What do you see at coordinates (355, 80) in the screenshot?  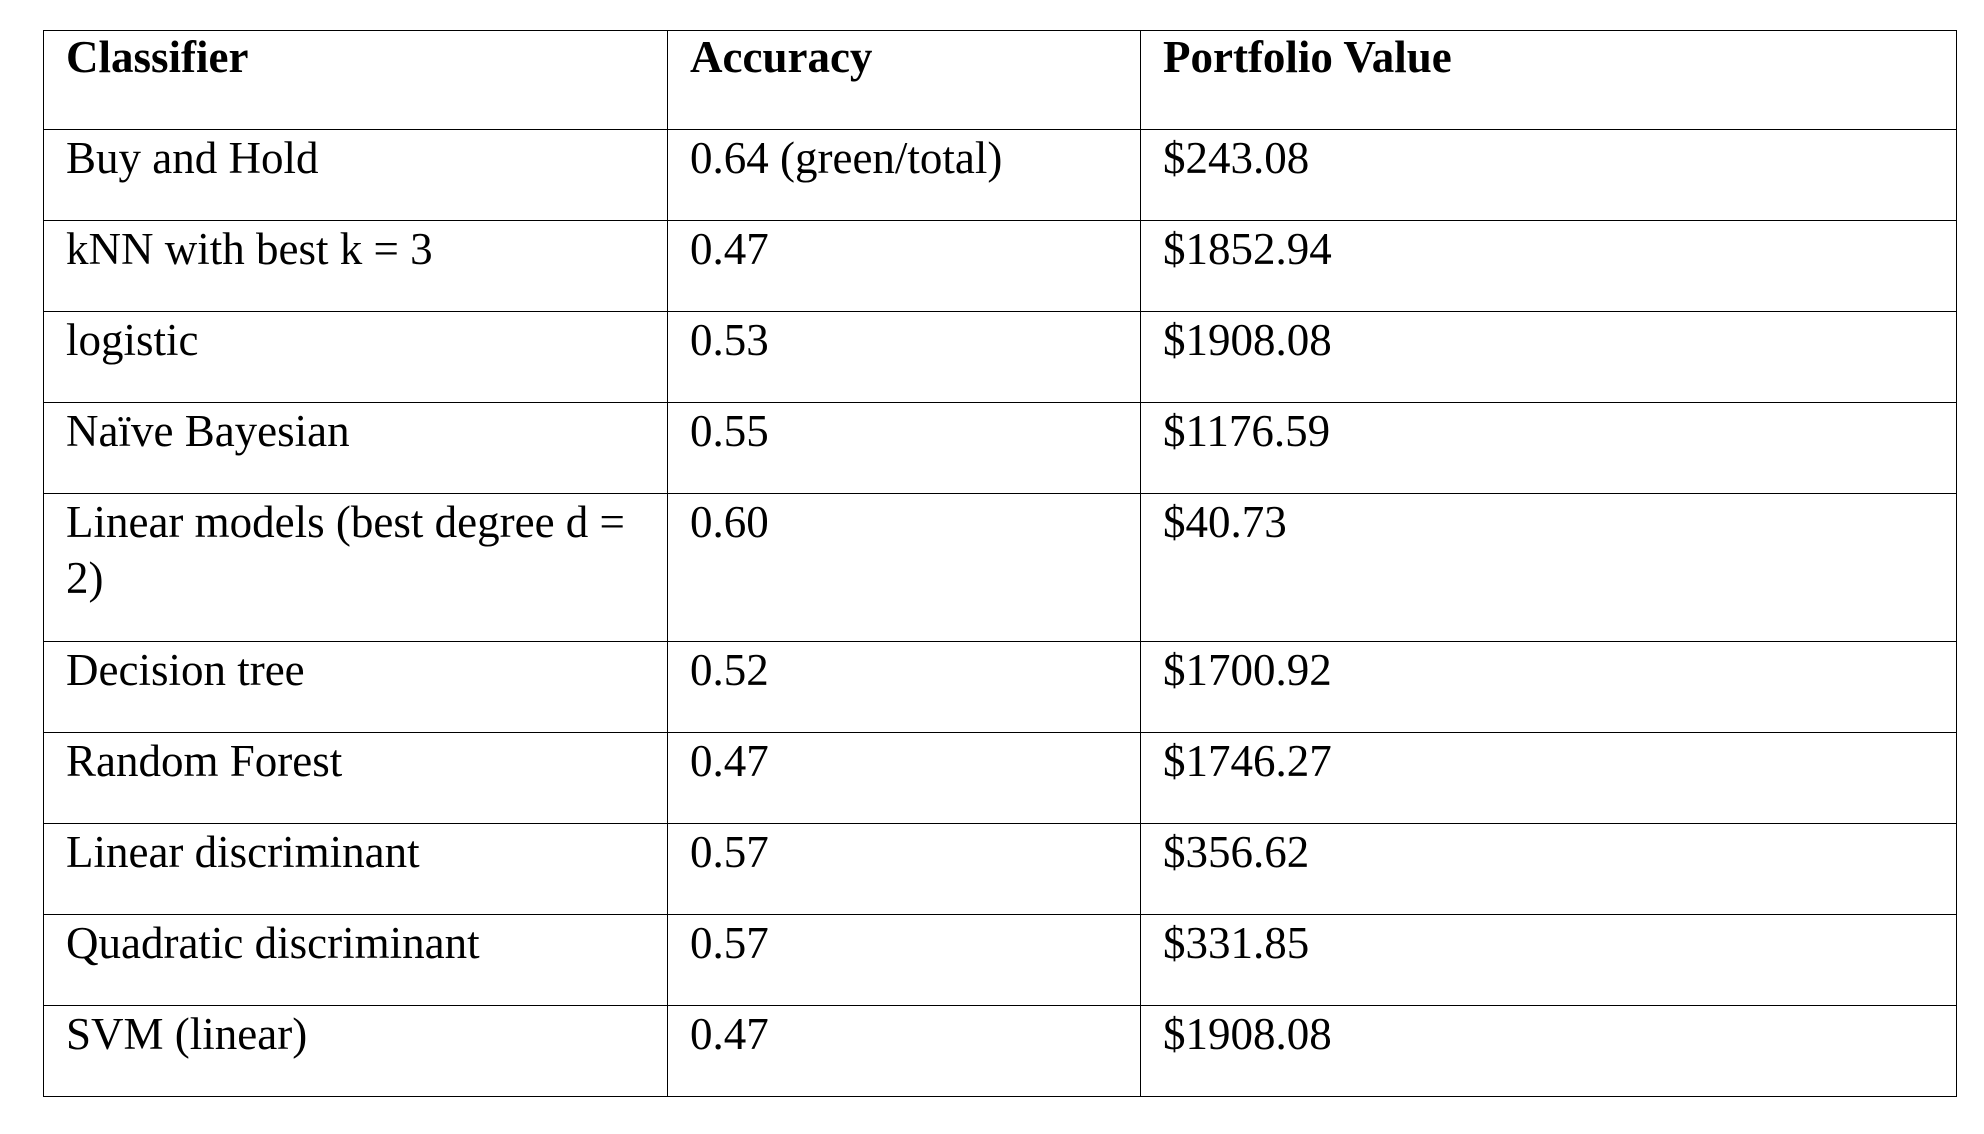 I see `header-classifier: Classifier` at bounding box center [355, 80].